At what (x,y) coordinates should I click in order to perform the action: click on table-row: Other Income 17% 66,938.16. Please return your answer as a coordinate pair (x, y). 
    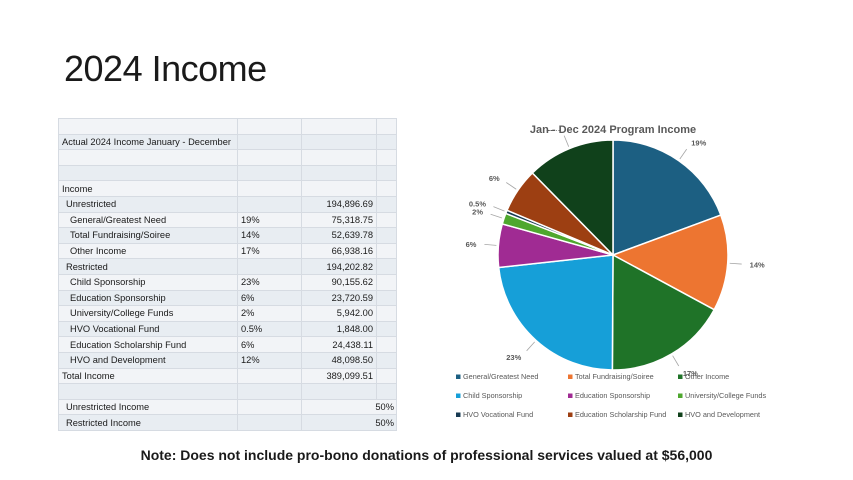
    Looking at the image, I should click on (227, 251).